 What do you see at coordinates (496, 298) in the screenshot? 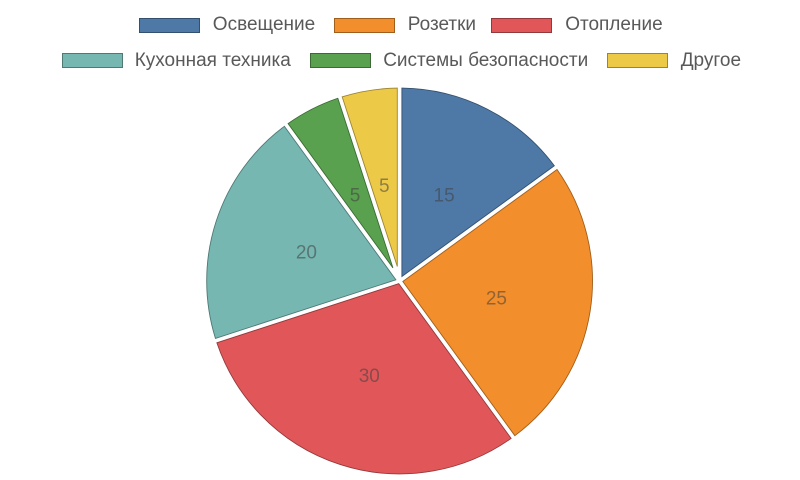
I see `svg-text: 25` at bounding box center [496, 298].